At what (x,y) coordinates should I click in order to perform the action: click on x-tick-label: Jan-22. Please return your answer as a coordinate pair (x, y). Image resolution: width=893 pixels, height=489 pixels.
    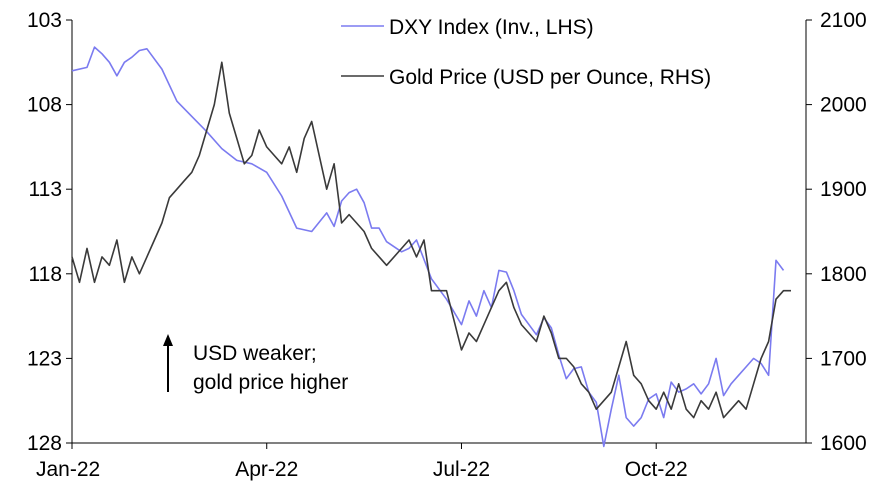
    Looking at the image, I should click on (68, 469).